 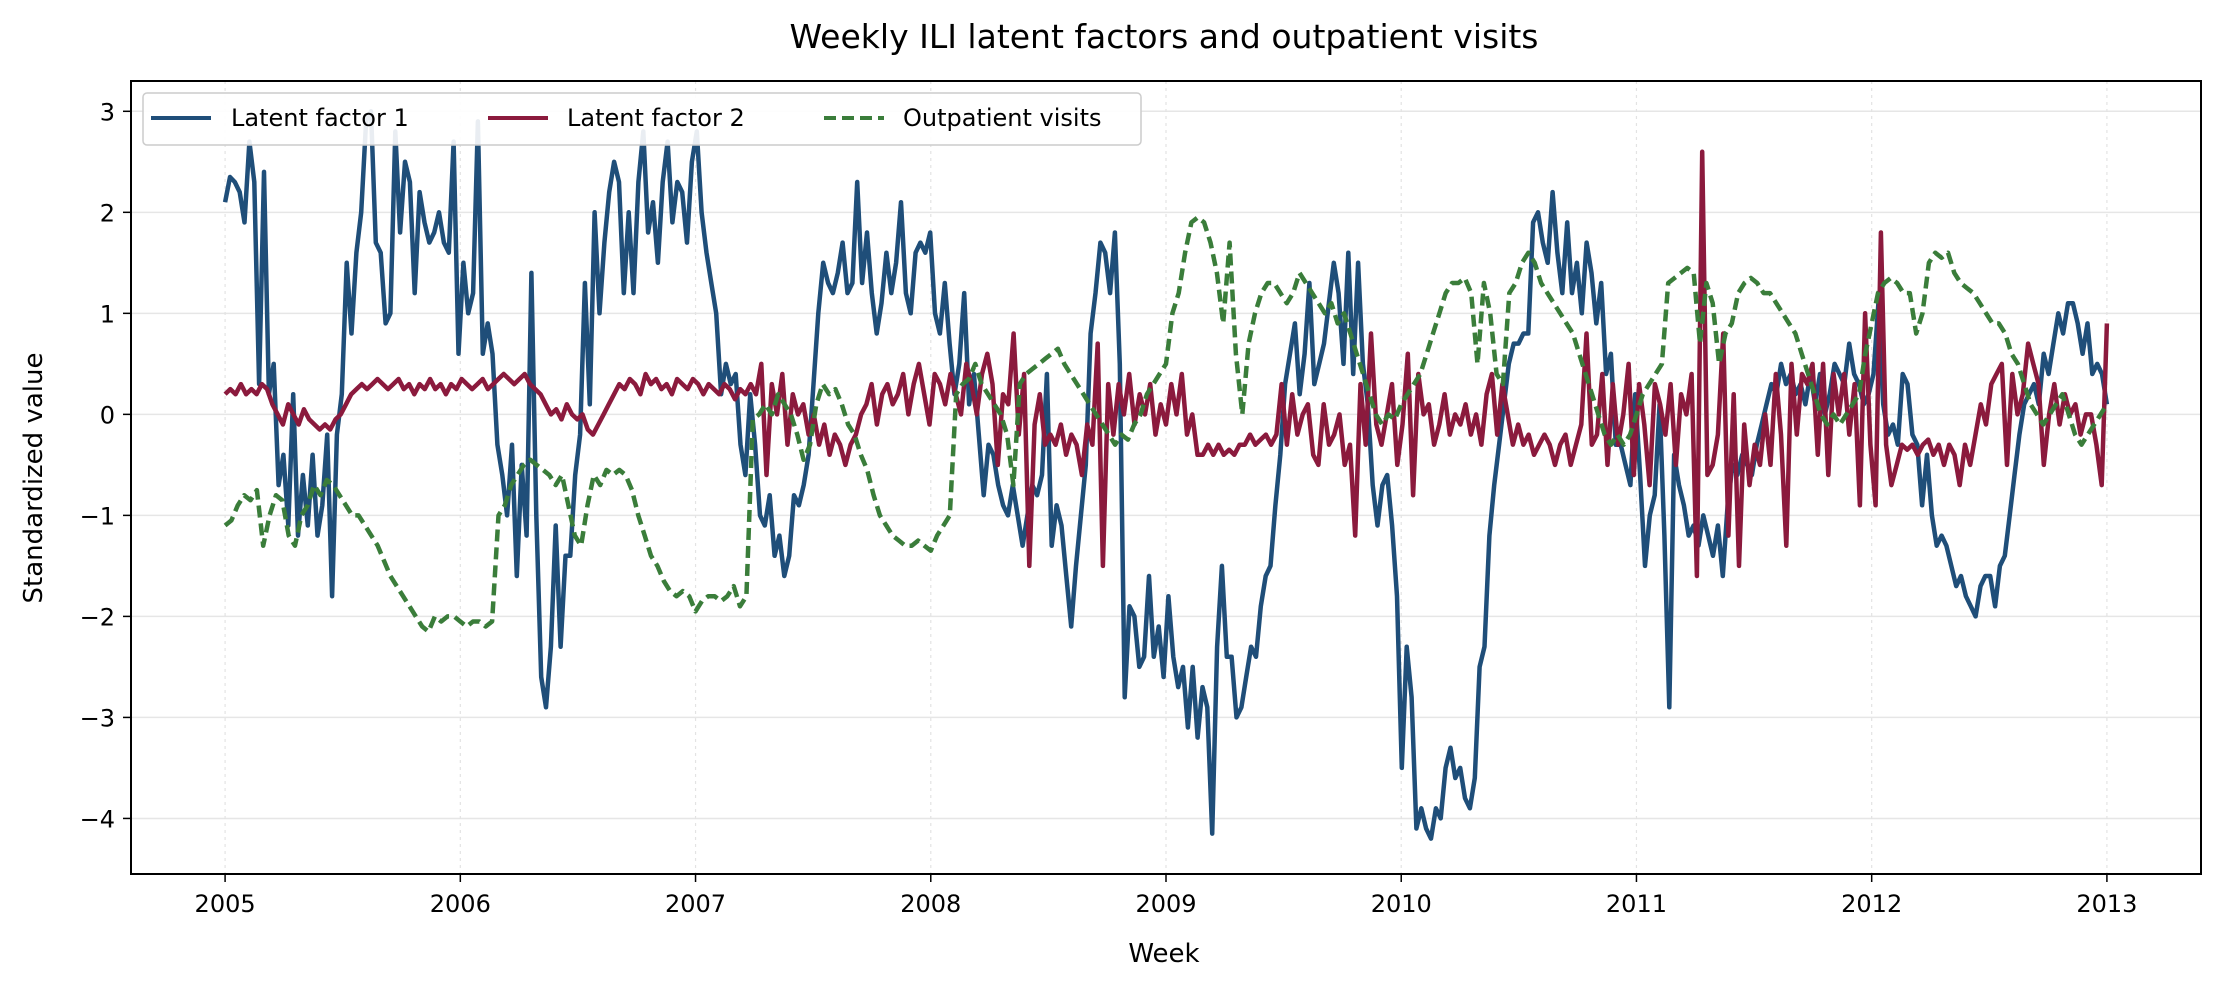 I want to click on y-tick-label: 1, so click(x=107, y=314).